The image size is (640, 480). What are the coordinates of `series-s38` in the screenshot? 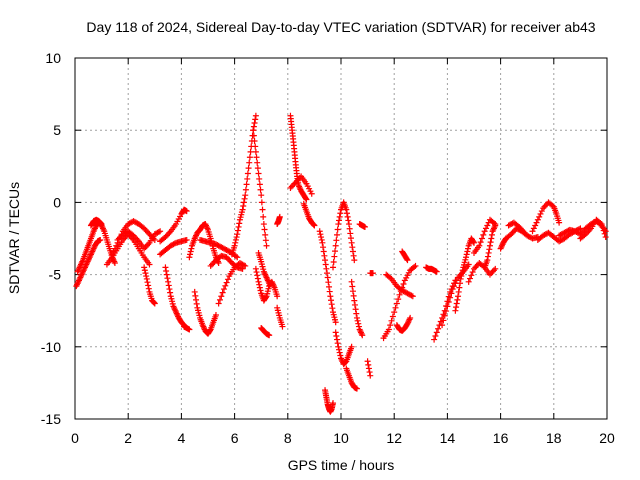 It's located at (403, 324).